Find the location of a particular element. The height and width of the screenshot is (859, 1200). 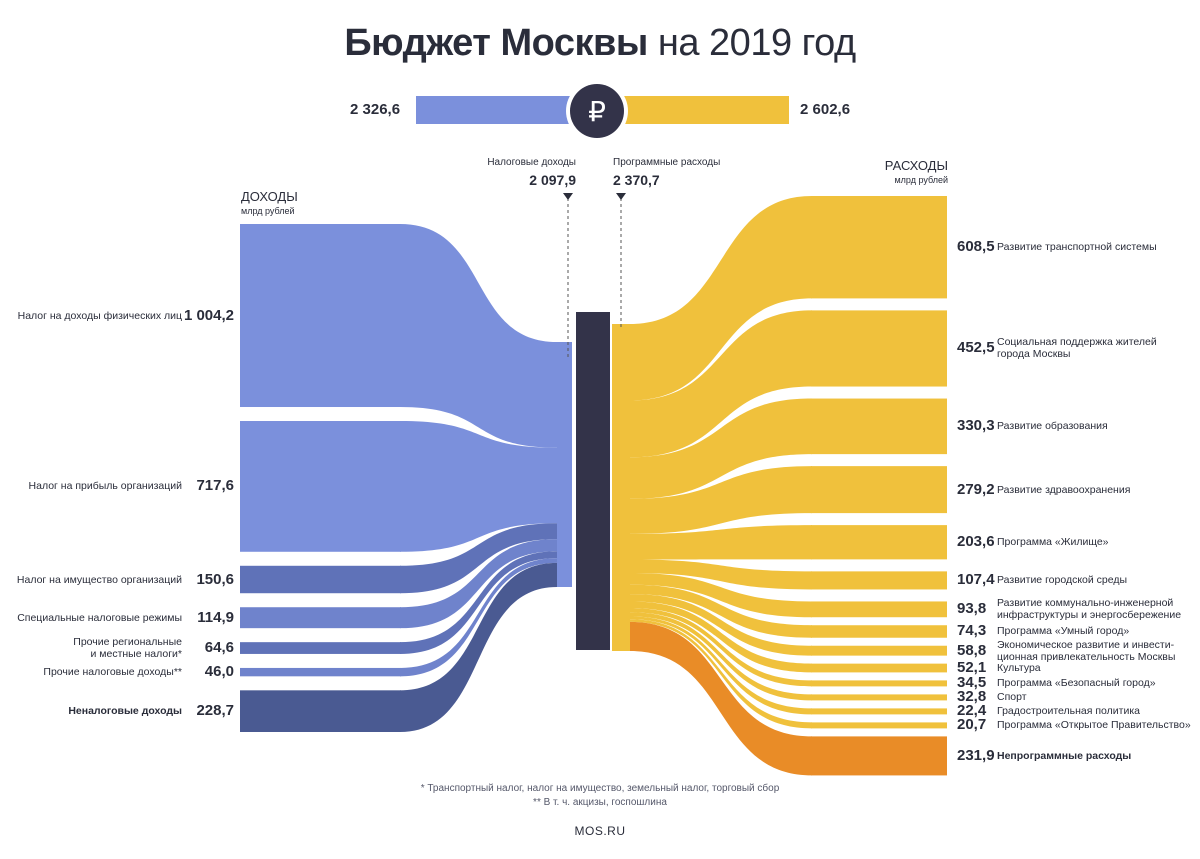

expense-value-14: 231,9 is located at coordinates (976, 755).